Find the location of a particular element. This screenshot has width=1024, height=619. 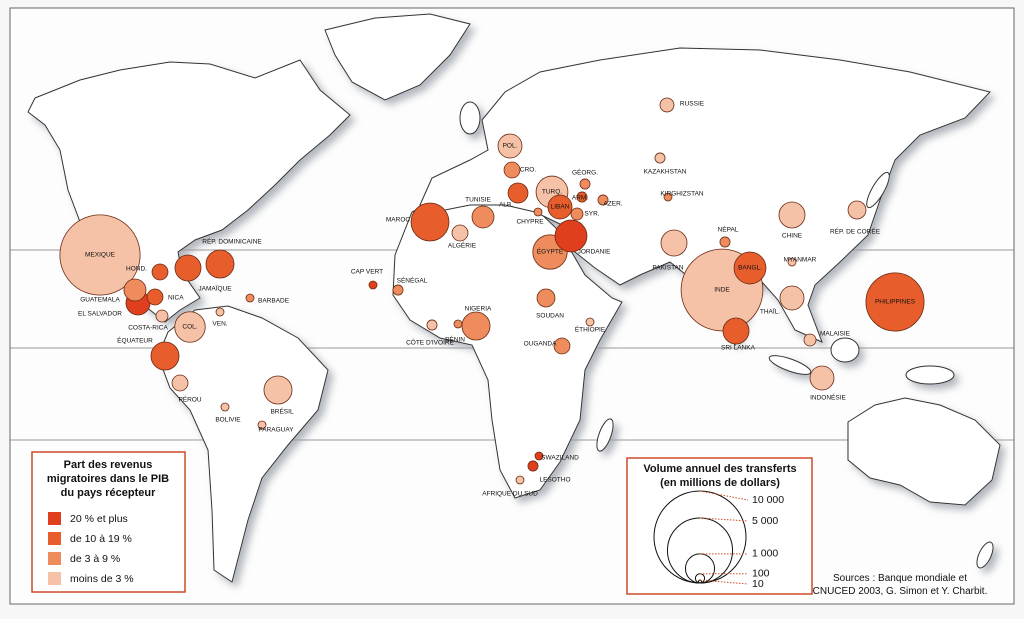

country-label: SWAZILAND is located at coordinates (560, 458).